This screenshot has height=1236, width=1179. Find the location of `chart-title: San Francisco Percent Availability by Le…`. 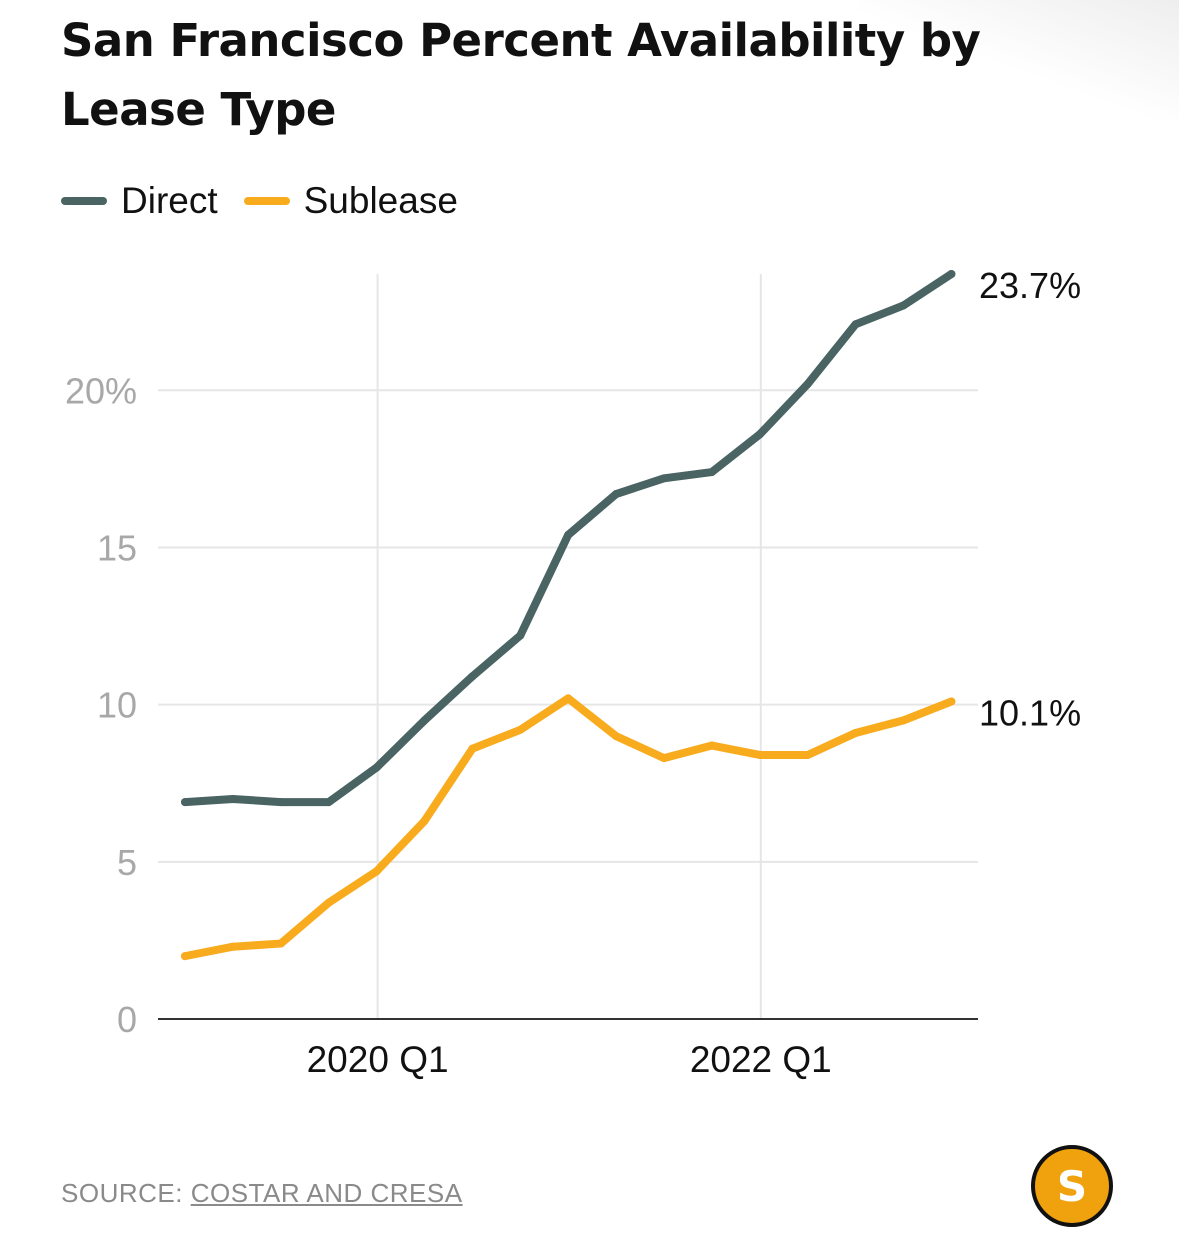

chart-title: San Francisco Percent Availability by Le… is located at coordinates (521, 75).